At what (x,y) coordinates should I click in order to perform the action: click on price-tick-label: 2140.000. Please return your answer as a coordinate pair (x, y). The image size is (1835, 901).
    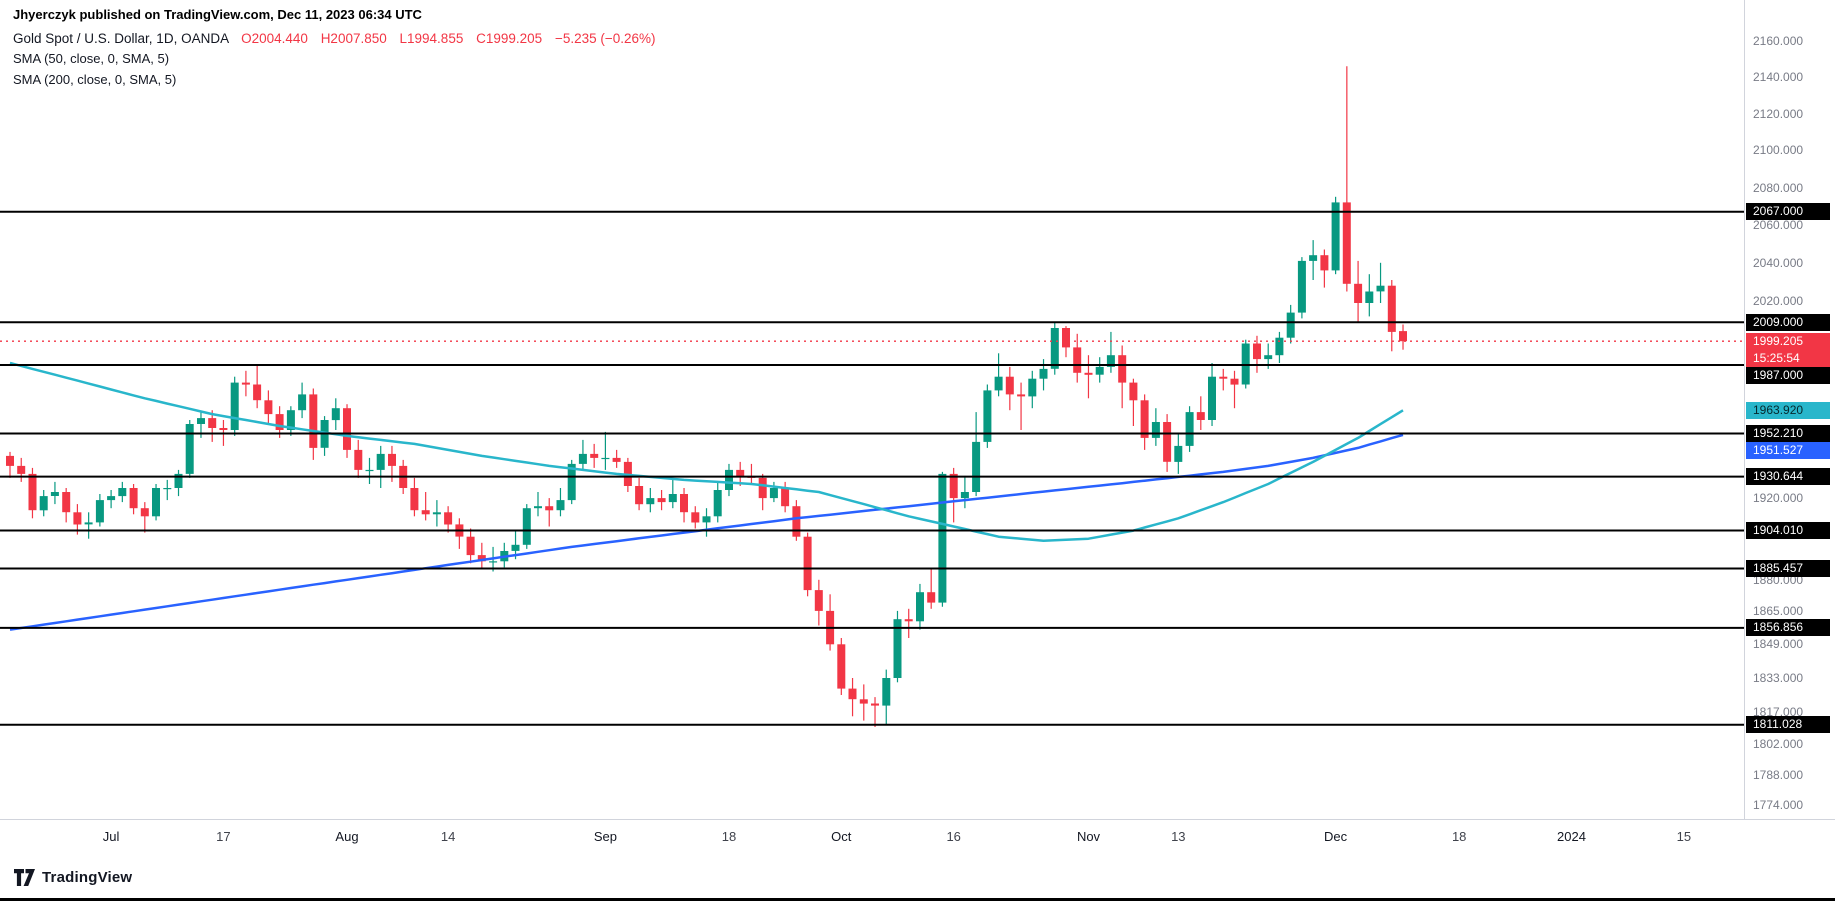
    Looking at the image, I should click on (1778, 77).